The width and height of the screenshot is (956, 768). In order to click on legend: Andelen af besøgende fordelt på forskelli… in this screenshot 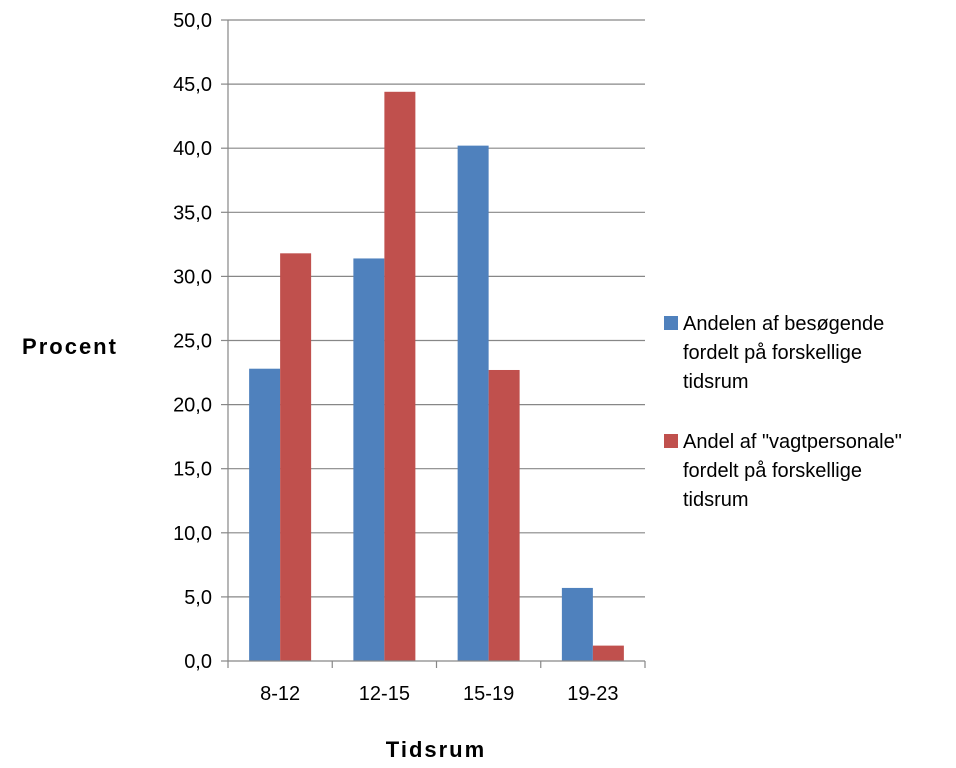, I will do `click(783, 412)`.